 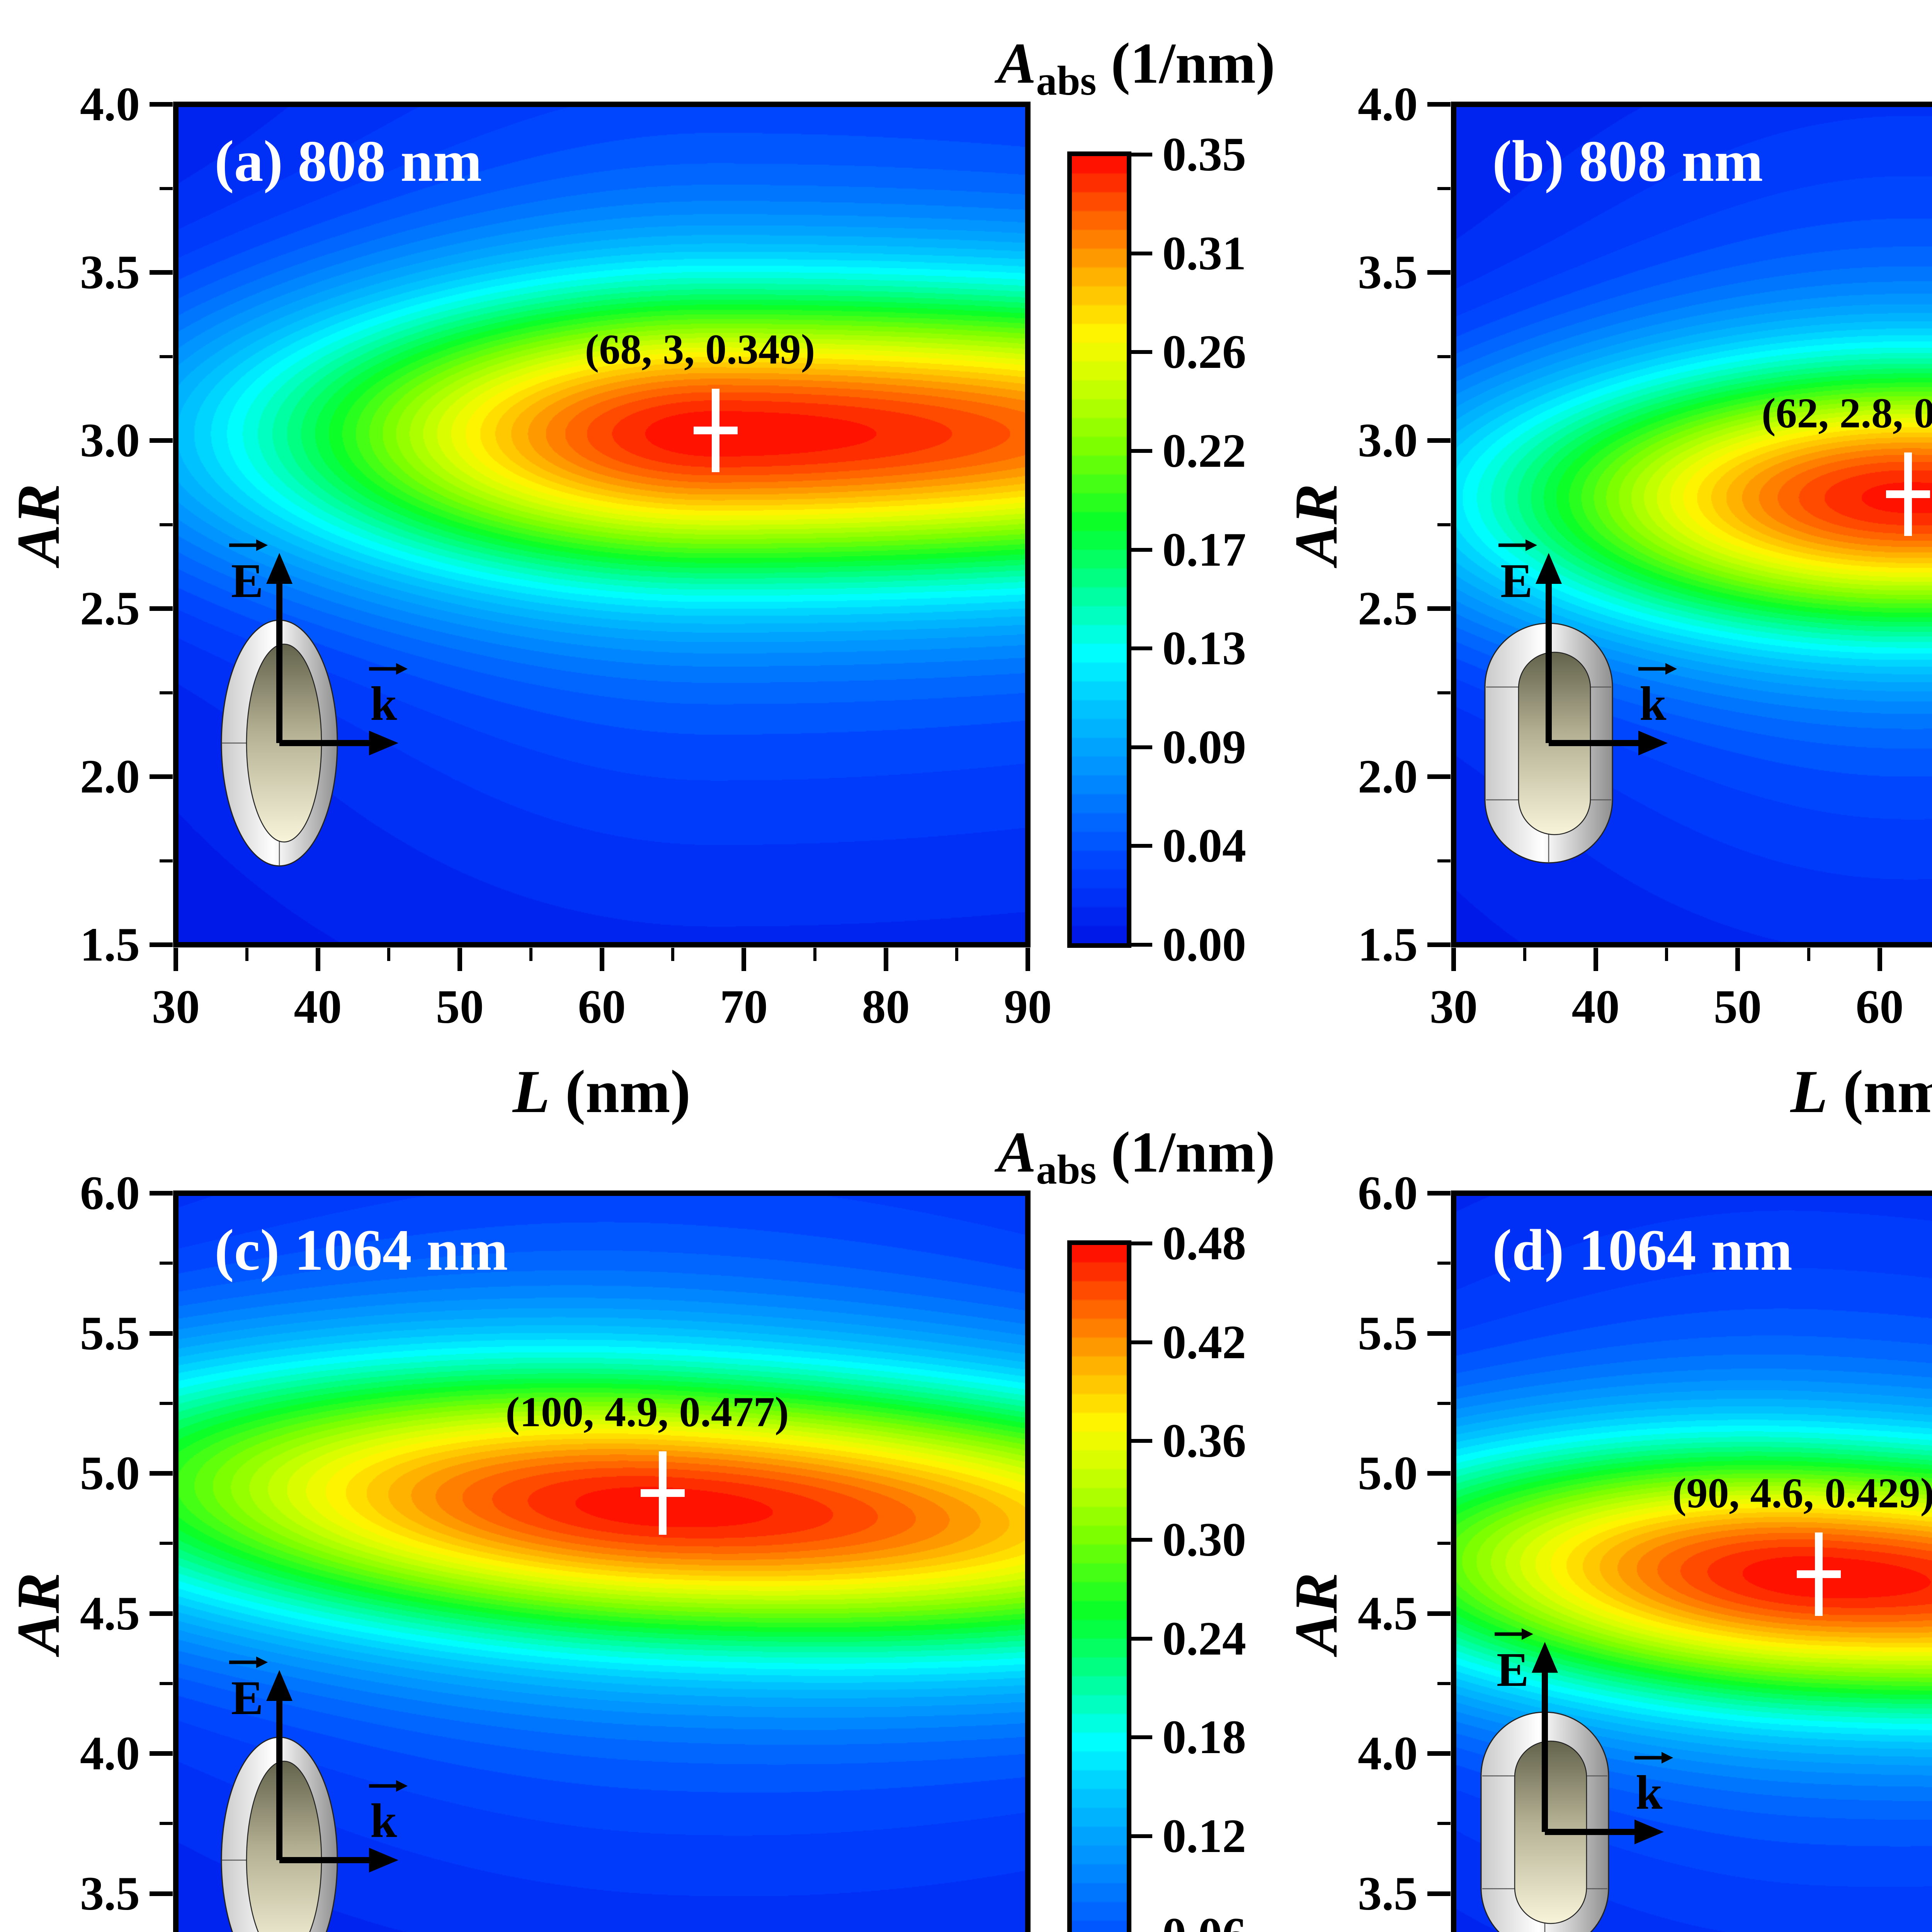 What do you see at coordinates (1204, 944) in the screenshot?
I see `colorbar-tick-label: 0.00` at bounding box center [1204, 944].